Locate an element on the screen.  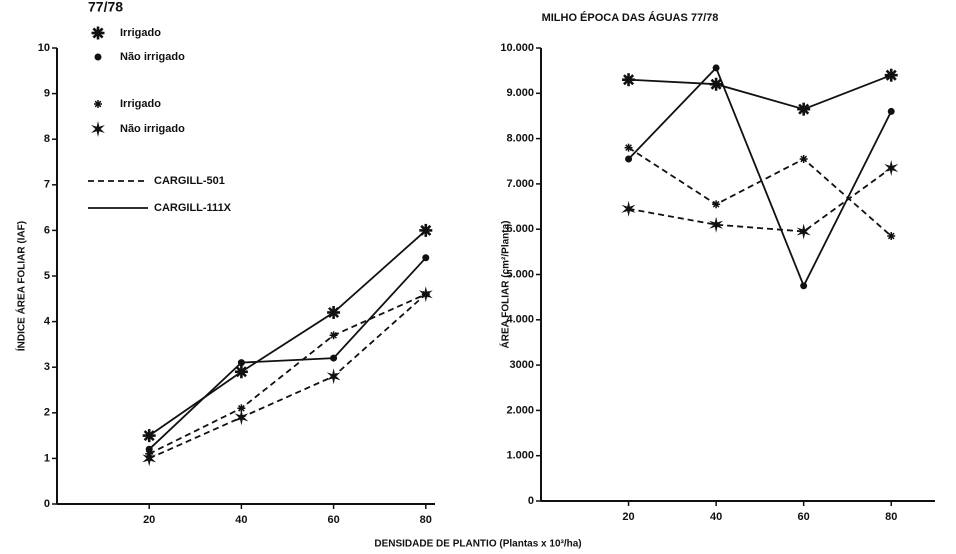
chart-title: MILHO ÉPOCA DAS ÁGUAS 77/78 is located at coordinates (630, 17).